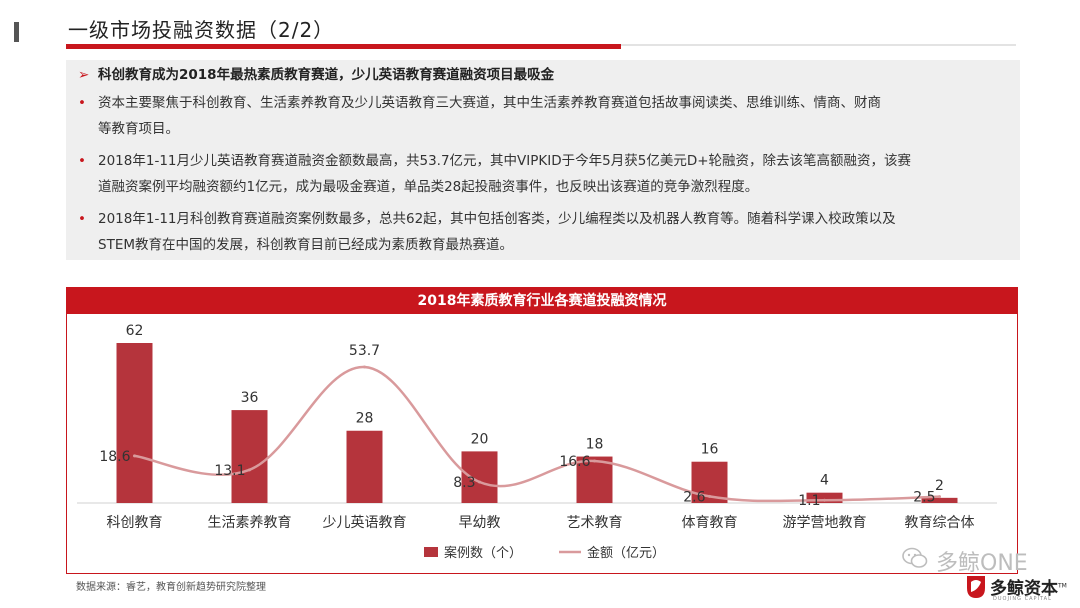 The image size is (1080, 608). I want to click on headline-row: ➢ 科创教育成为2018年最热素质教育赛道，少儿英语教育赛道融资项目最吸金, so click(543, 75).